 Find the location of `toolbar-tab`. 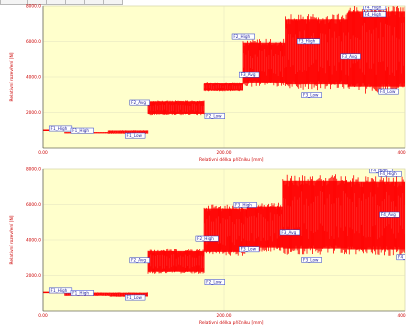

toolbar-tab is located at coordinates (113, 2).